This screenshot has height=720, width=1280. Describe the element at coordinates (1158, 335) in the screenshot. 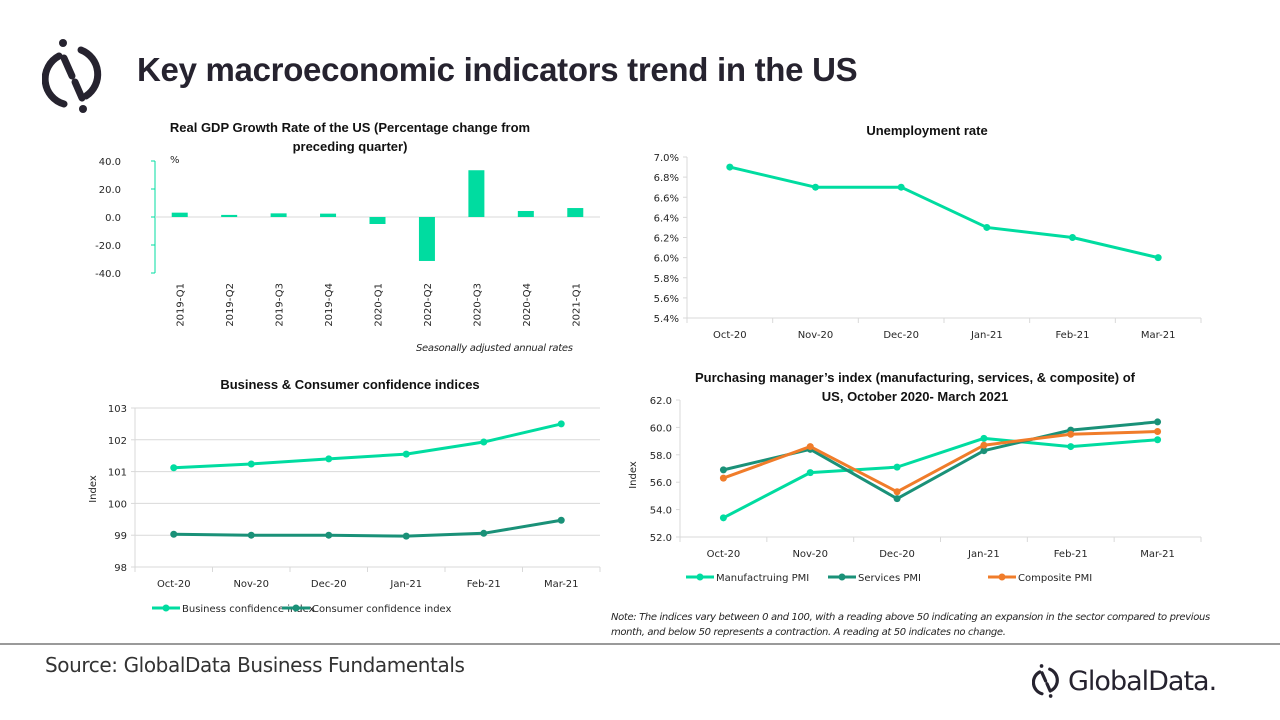

I see `unemployment-x-tick-label: Mar-21` at that location.